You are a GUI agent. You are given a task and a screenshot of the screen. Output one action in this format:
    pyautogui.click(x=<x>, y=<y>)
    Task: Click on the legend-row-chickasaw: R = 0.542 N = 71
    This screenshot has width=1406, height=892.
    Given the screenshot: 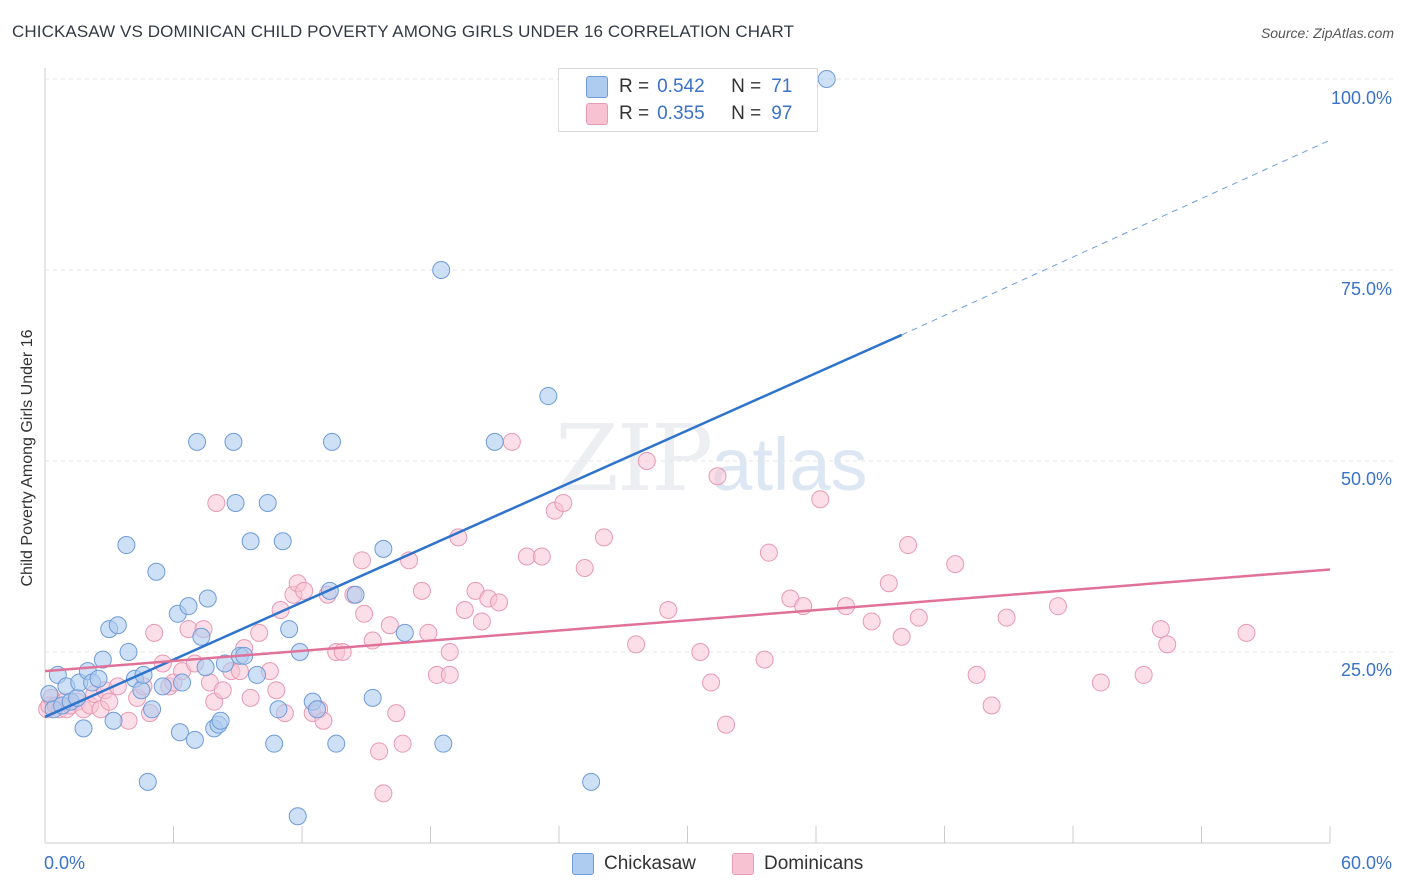 What is the action you would take?
    pyautogui.click(x=689, y=87)
    